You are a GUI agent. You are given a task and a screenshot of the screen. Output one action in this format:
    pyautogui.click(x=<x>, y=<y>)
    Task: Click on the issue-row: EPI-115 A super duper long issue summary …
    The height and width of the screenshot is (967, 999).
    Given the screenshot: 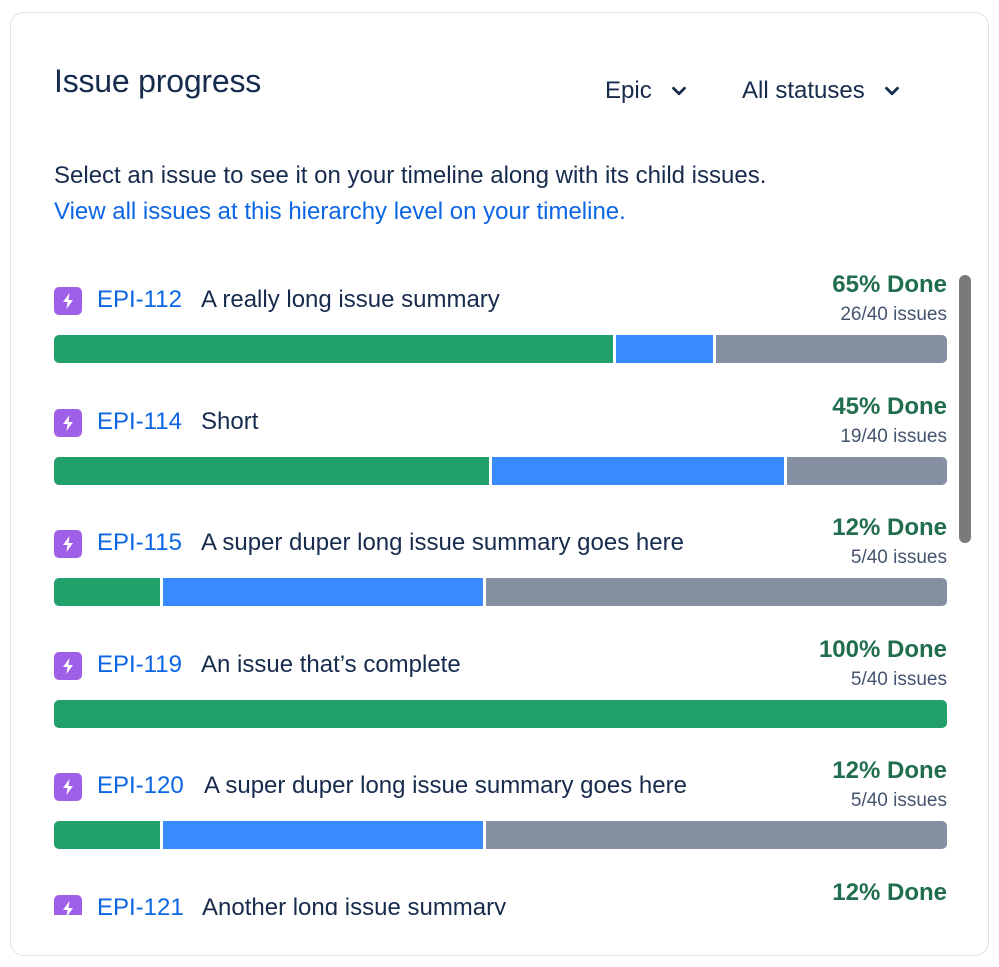 What is the action you would take?
    pyautogui.click(x=500, y=561)
    